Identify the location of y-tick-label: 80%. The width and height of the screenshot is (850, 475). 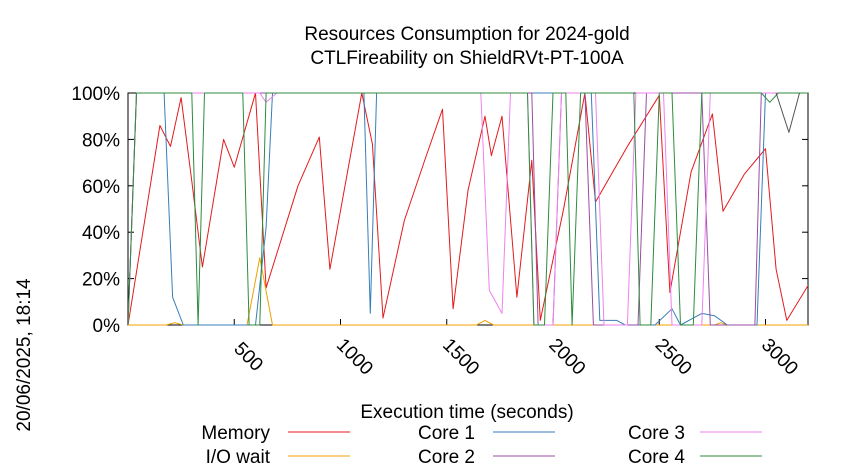
(101, 140).